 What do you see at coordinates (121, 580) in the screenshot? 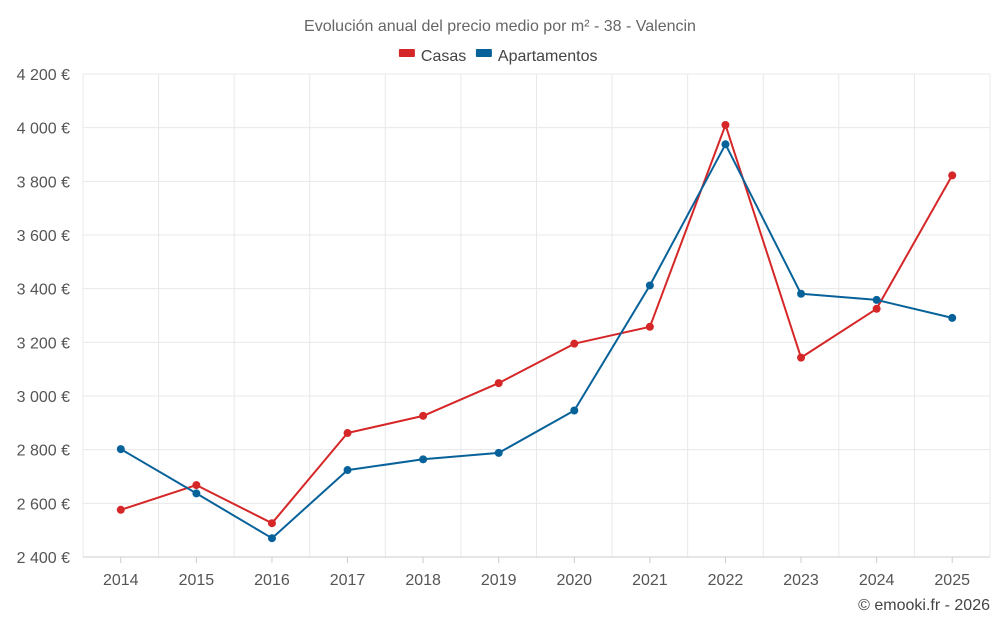
I see `x-tick-label: 2014` at bounding box center [121, 580].